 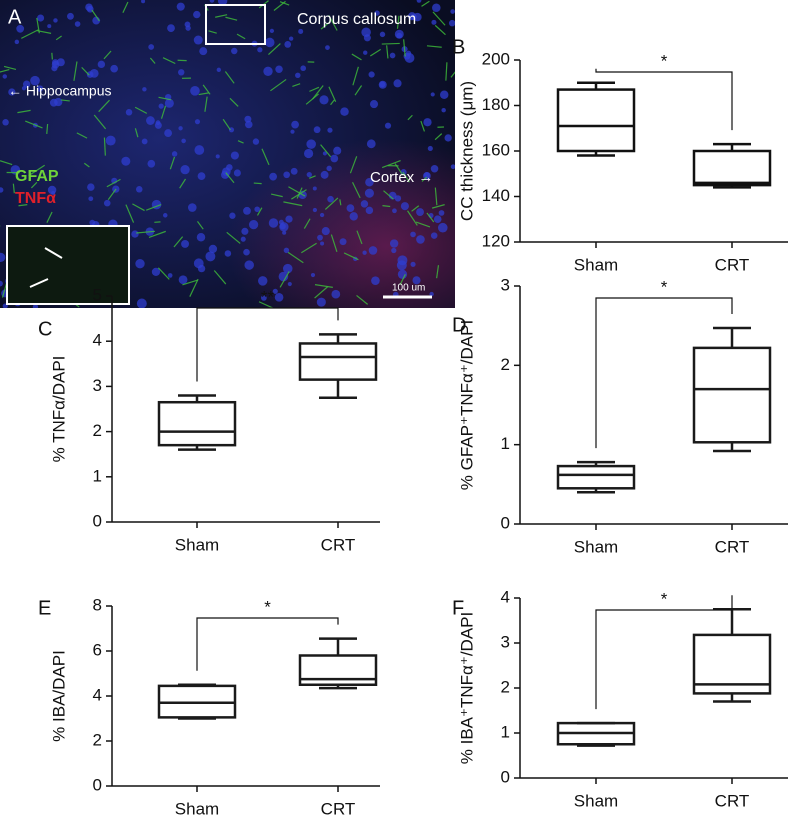 I want to click on y-tick-label: 6, so click(x=97, y=649).